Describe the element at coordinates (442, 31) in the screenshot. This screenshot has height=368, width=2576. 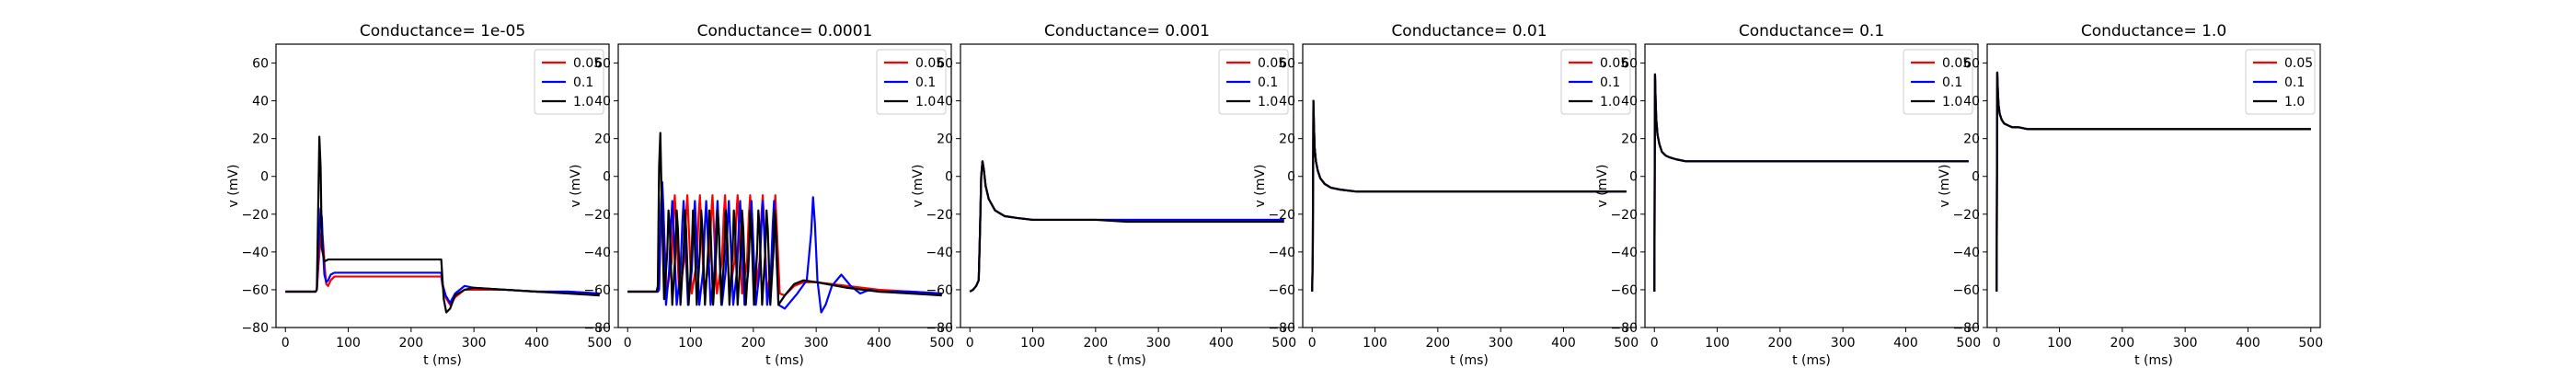
I see `chart-title: Conductance= 1e-05` at that location.